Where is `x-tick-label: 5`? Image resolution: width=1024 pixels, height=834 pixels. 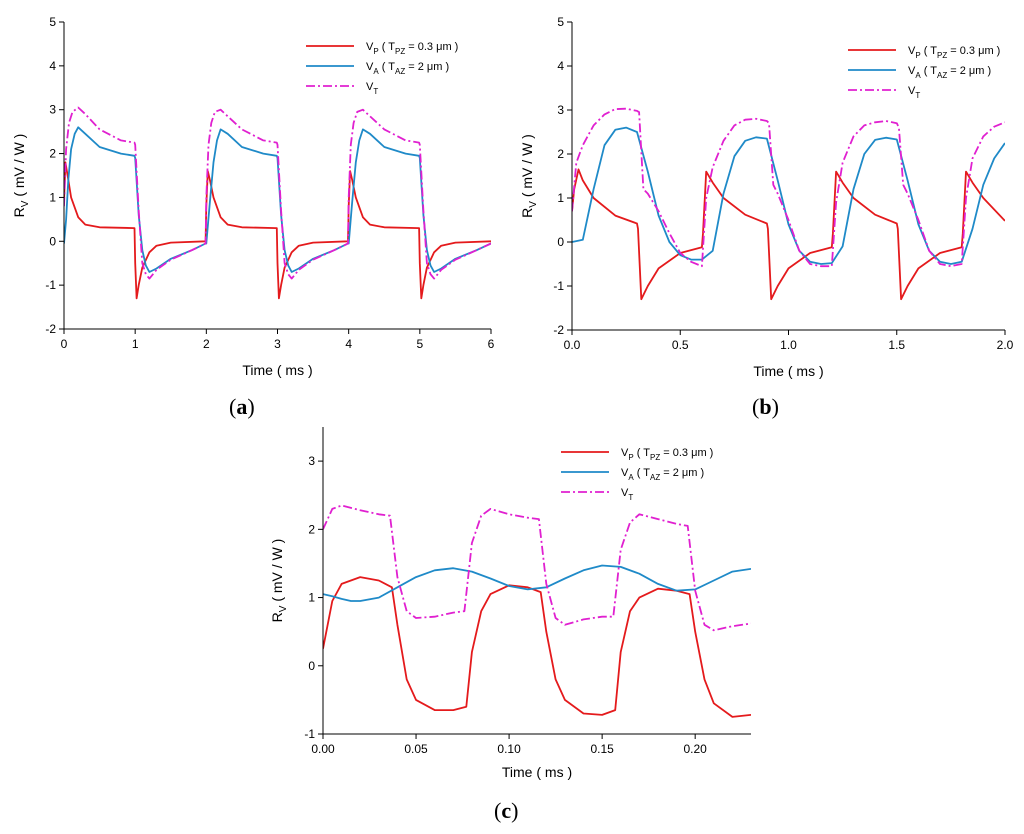 x-tick-label: 5 is located at coordinates (419, 344).